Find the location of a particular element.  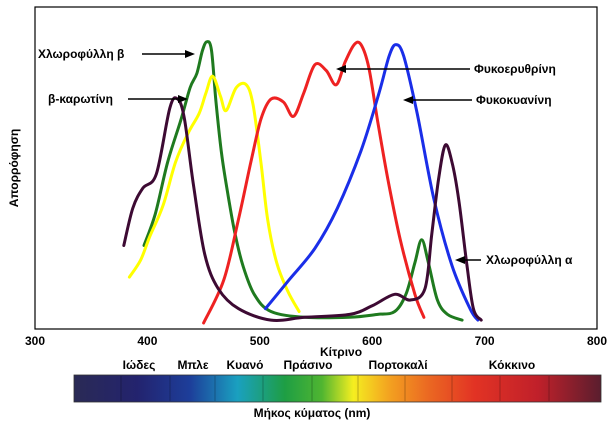

x-tick-label: 800 is located at coordinates (597, 341).